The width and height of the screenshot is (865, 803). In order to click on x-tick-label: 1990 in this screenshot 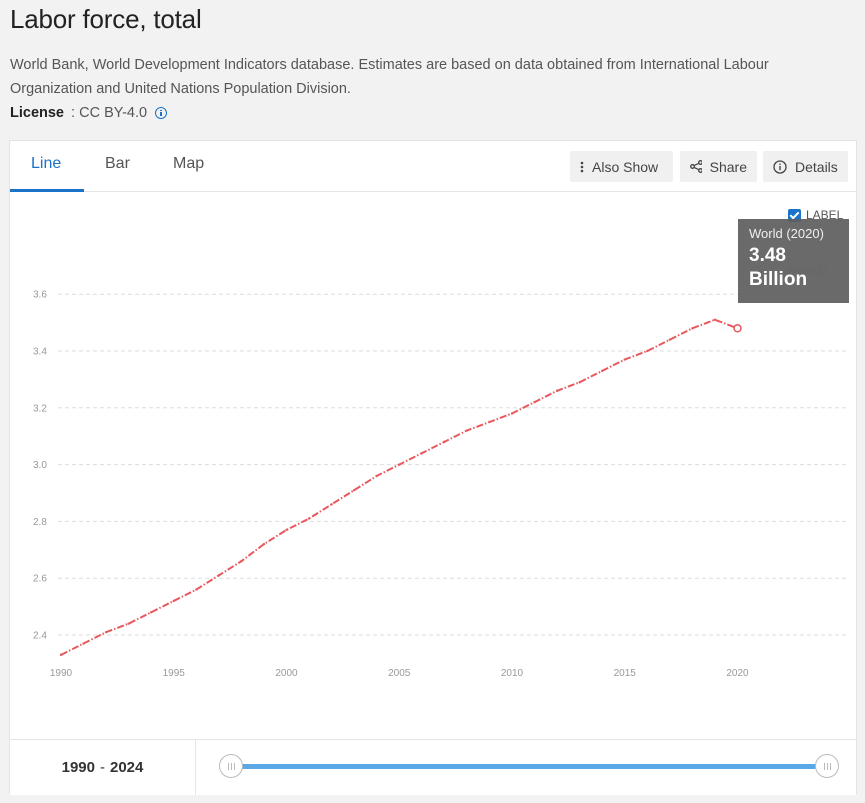, I will do `click(61, 673)`.